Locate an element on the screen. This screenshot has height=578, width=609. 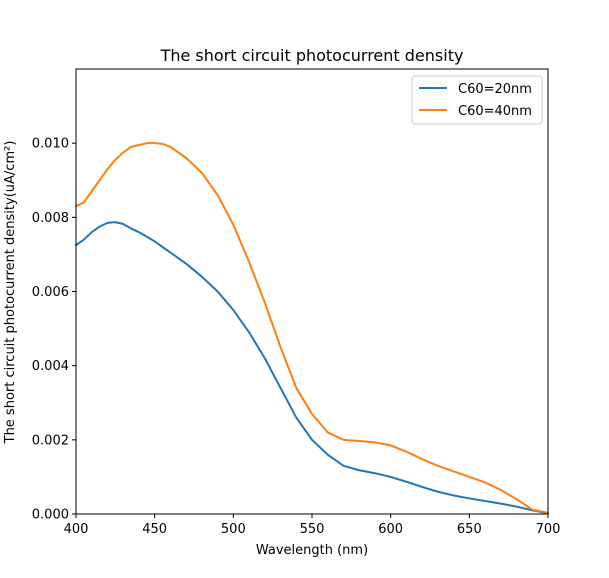
x-tick-label: 500 is located at coordinates (233, 529).